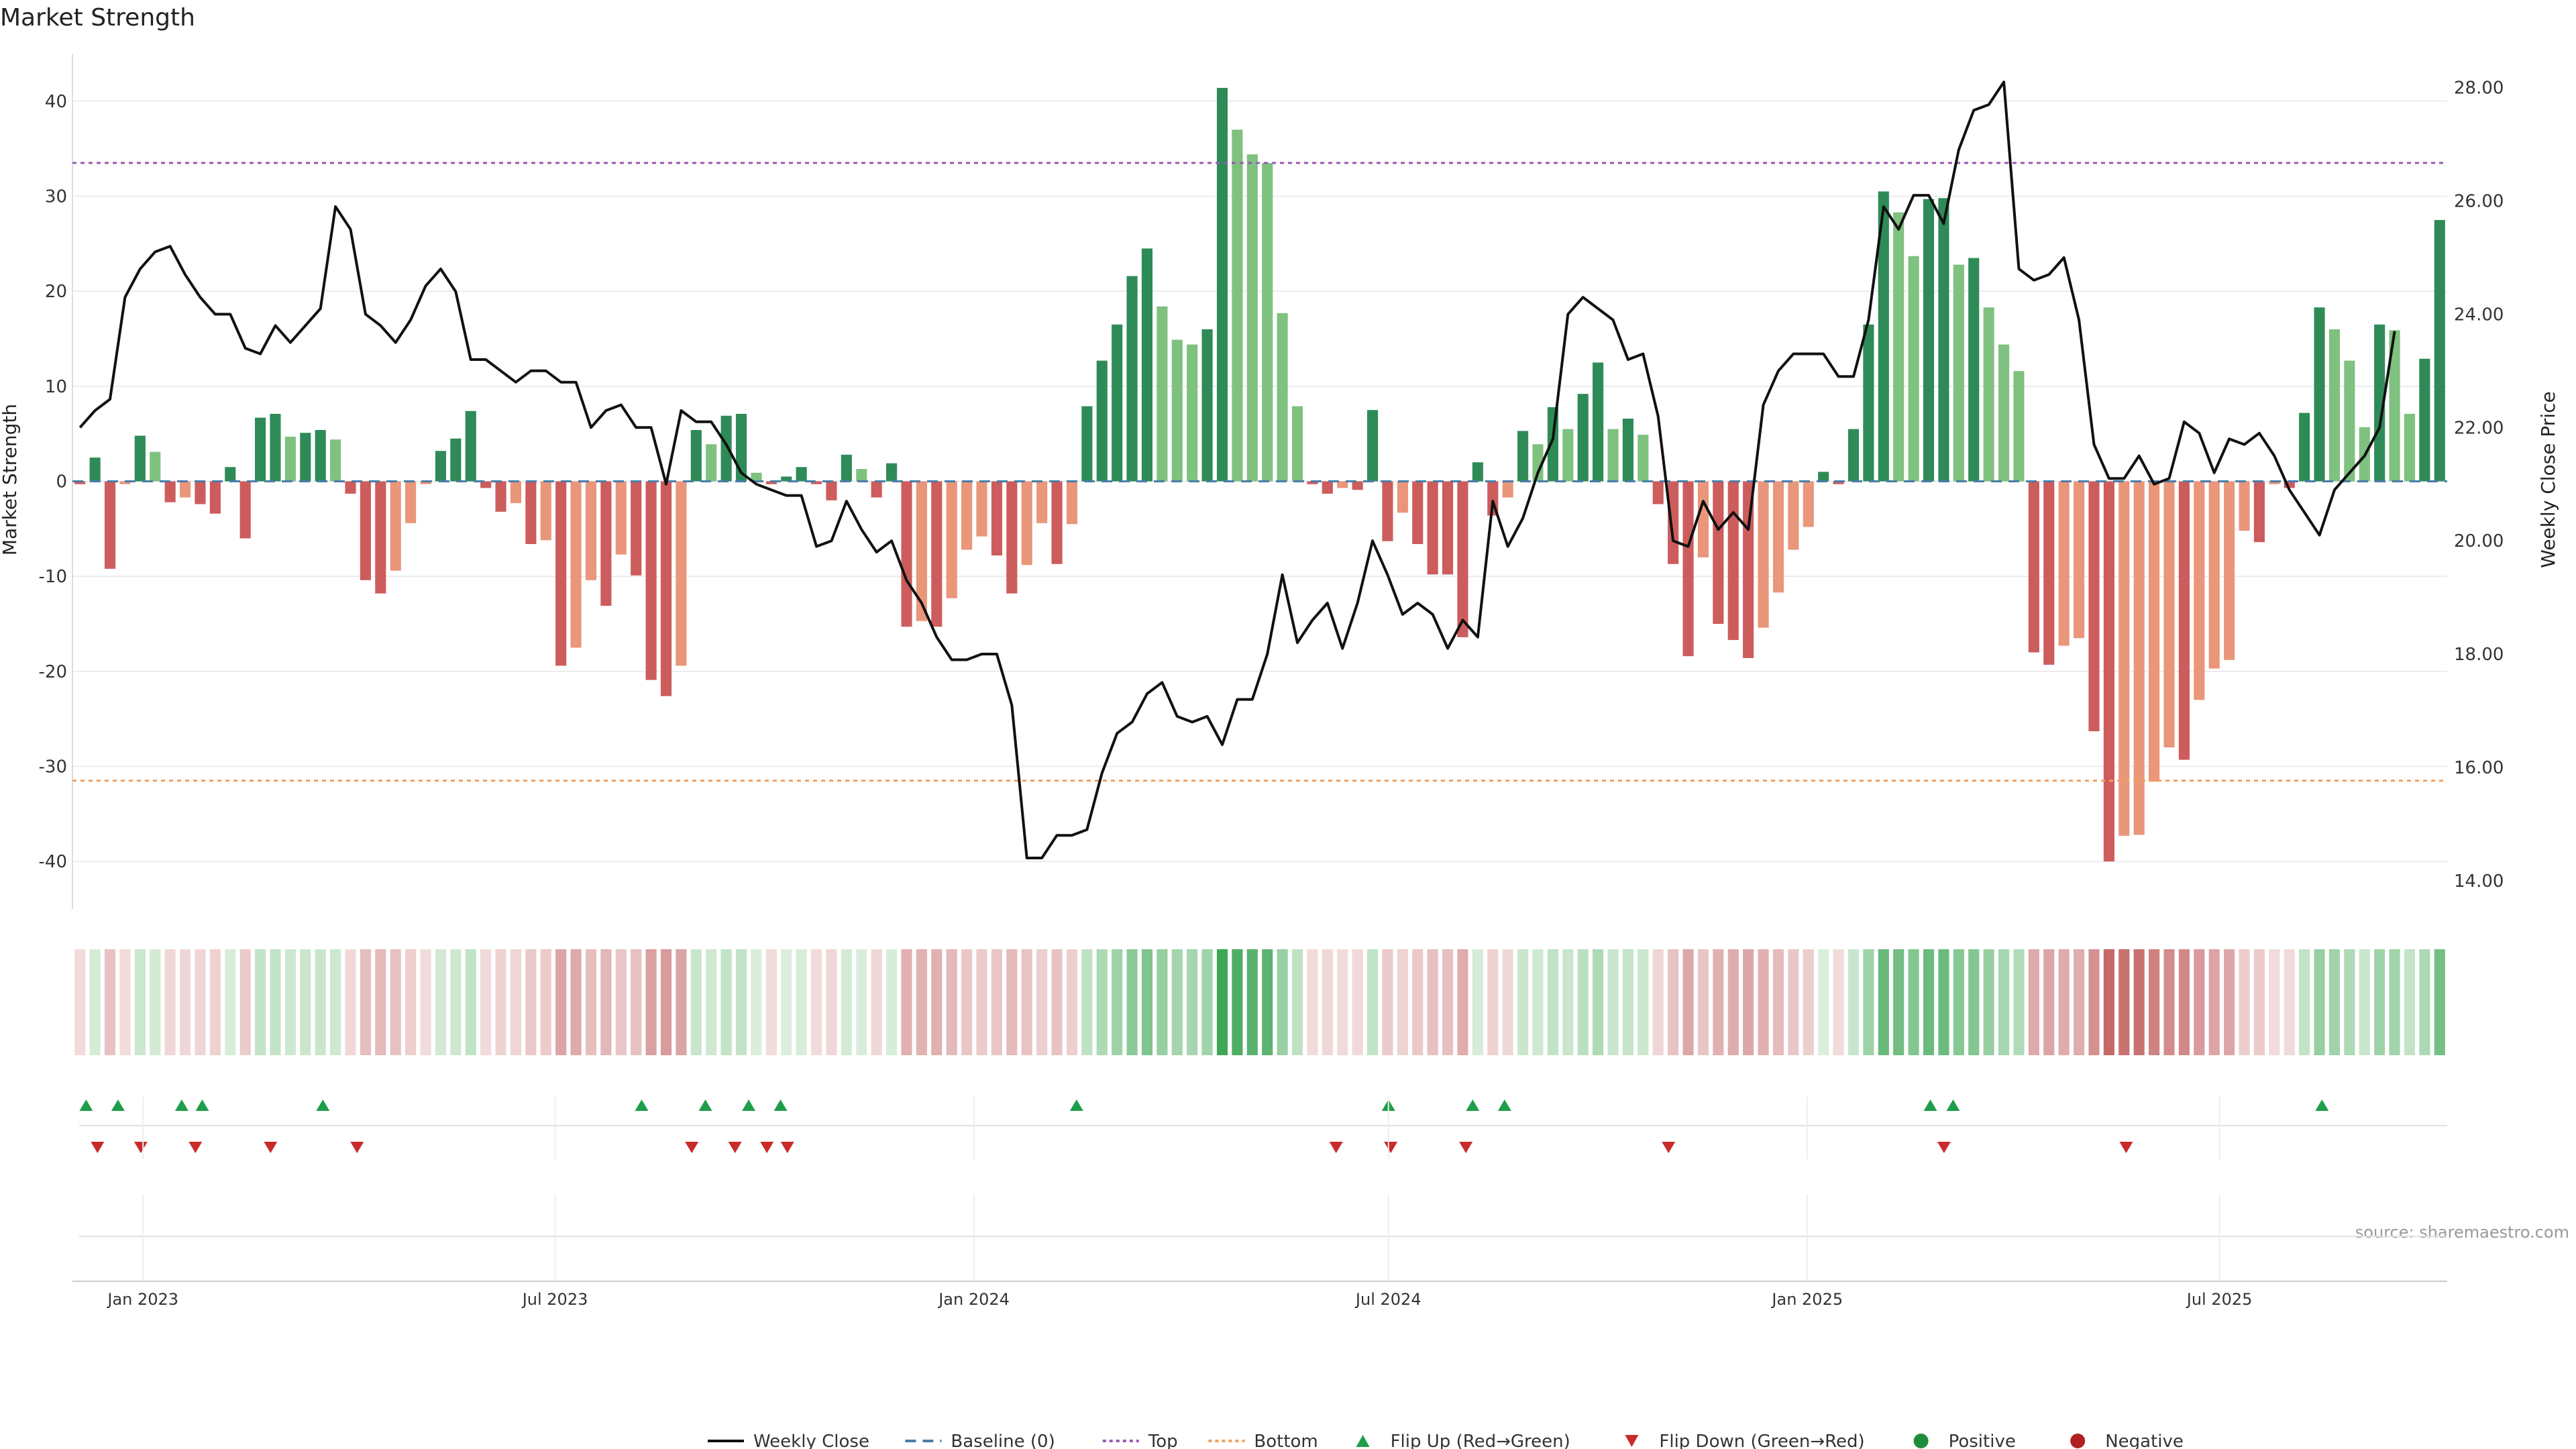 This screenshot has height=1449, width=2576. I want to click on x-tick-label: Jan 2024, so click(973, 1299).